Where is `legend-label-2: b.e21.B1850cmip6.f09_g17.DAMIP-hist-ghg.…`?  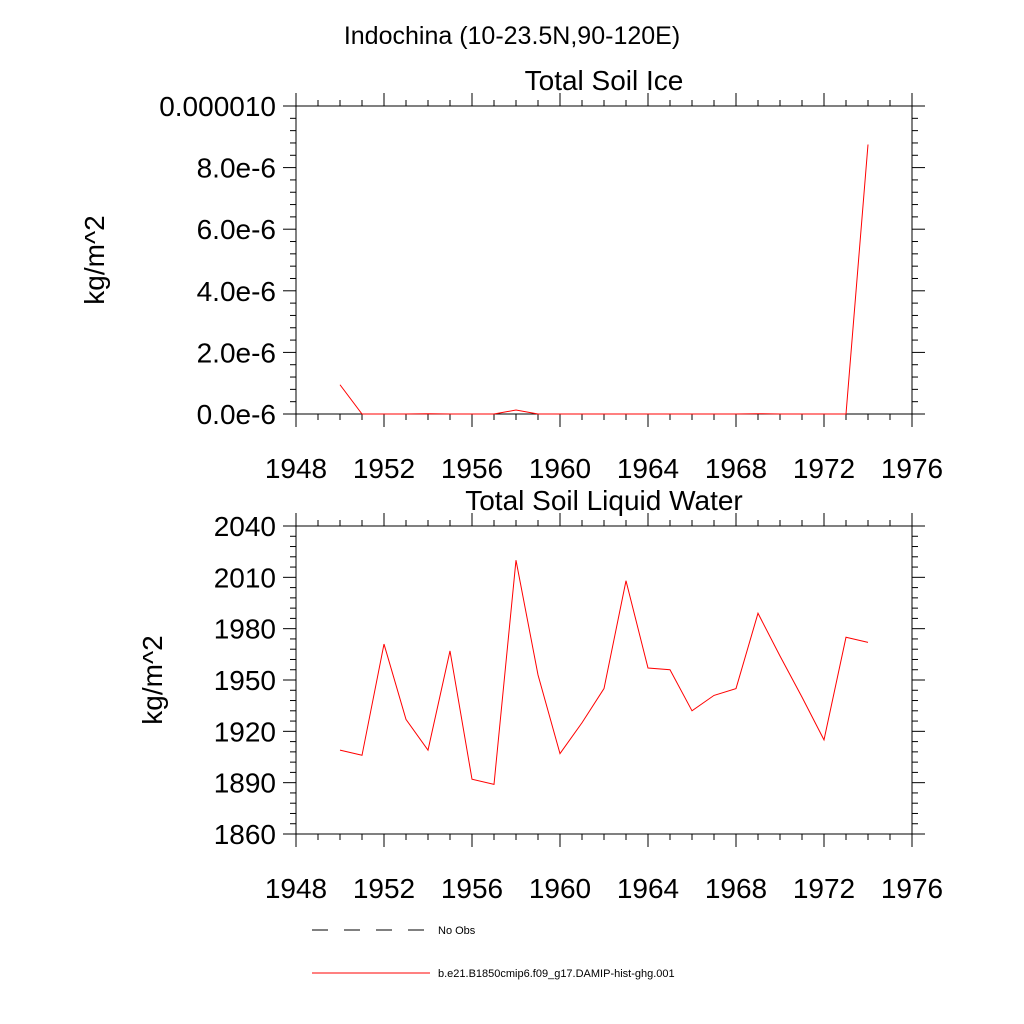 legend-label-2: b.e21.B1850cmip6.f09_g17.DAMIP-hist-ghg.… is located at coordinates (556, 974).